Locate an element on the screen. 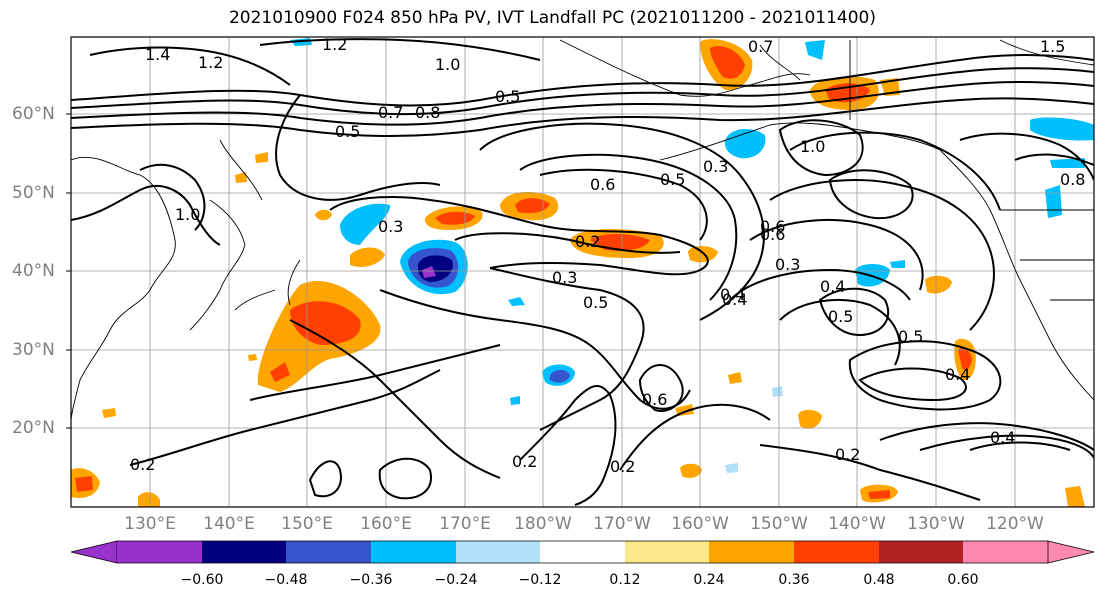 The image size is (1105, 601). colorbar-tick: −0.60 is located at coordinates (202, 580).